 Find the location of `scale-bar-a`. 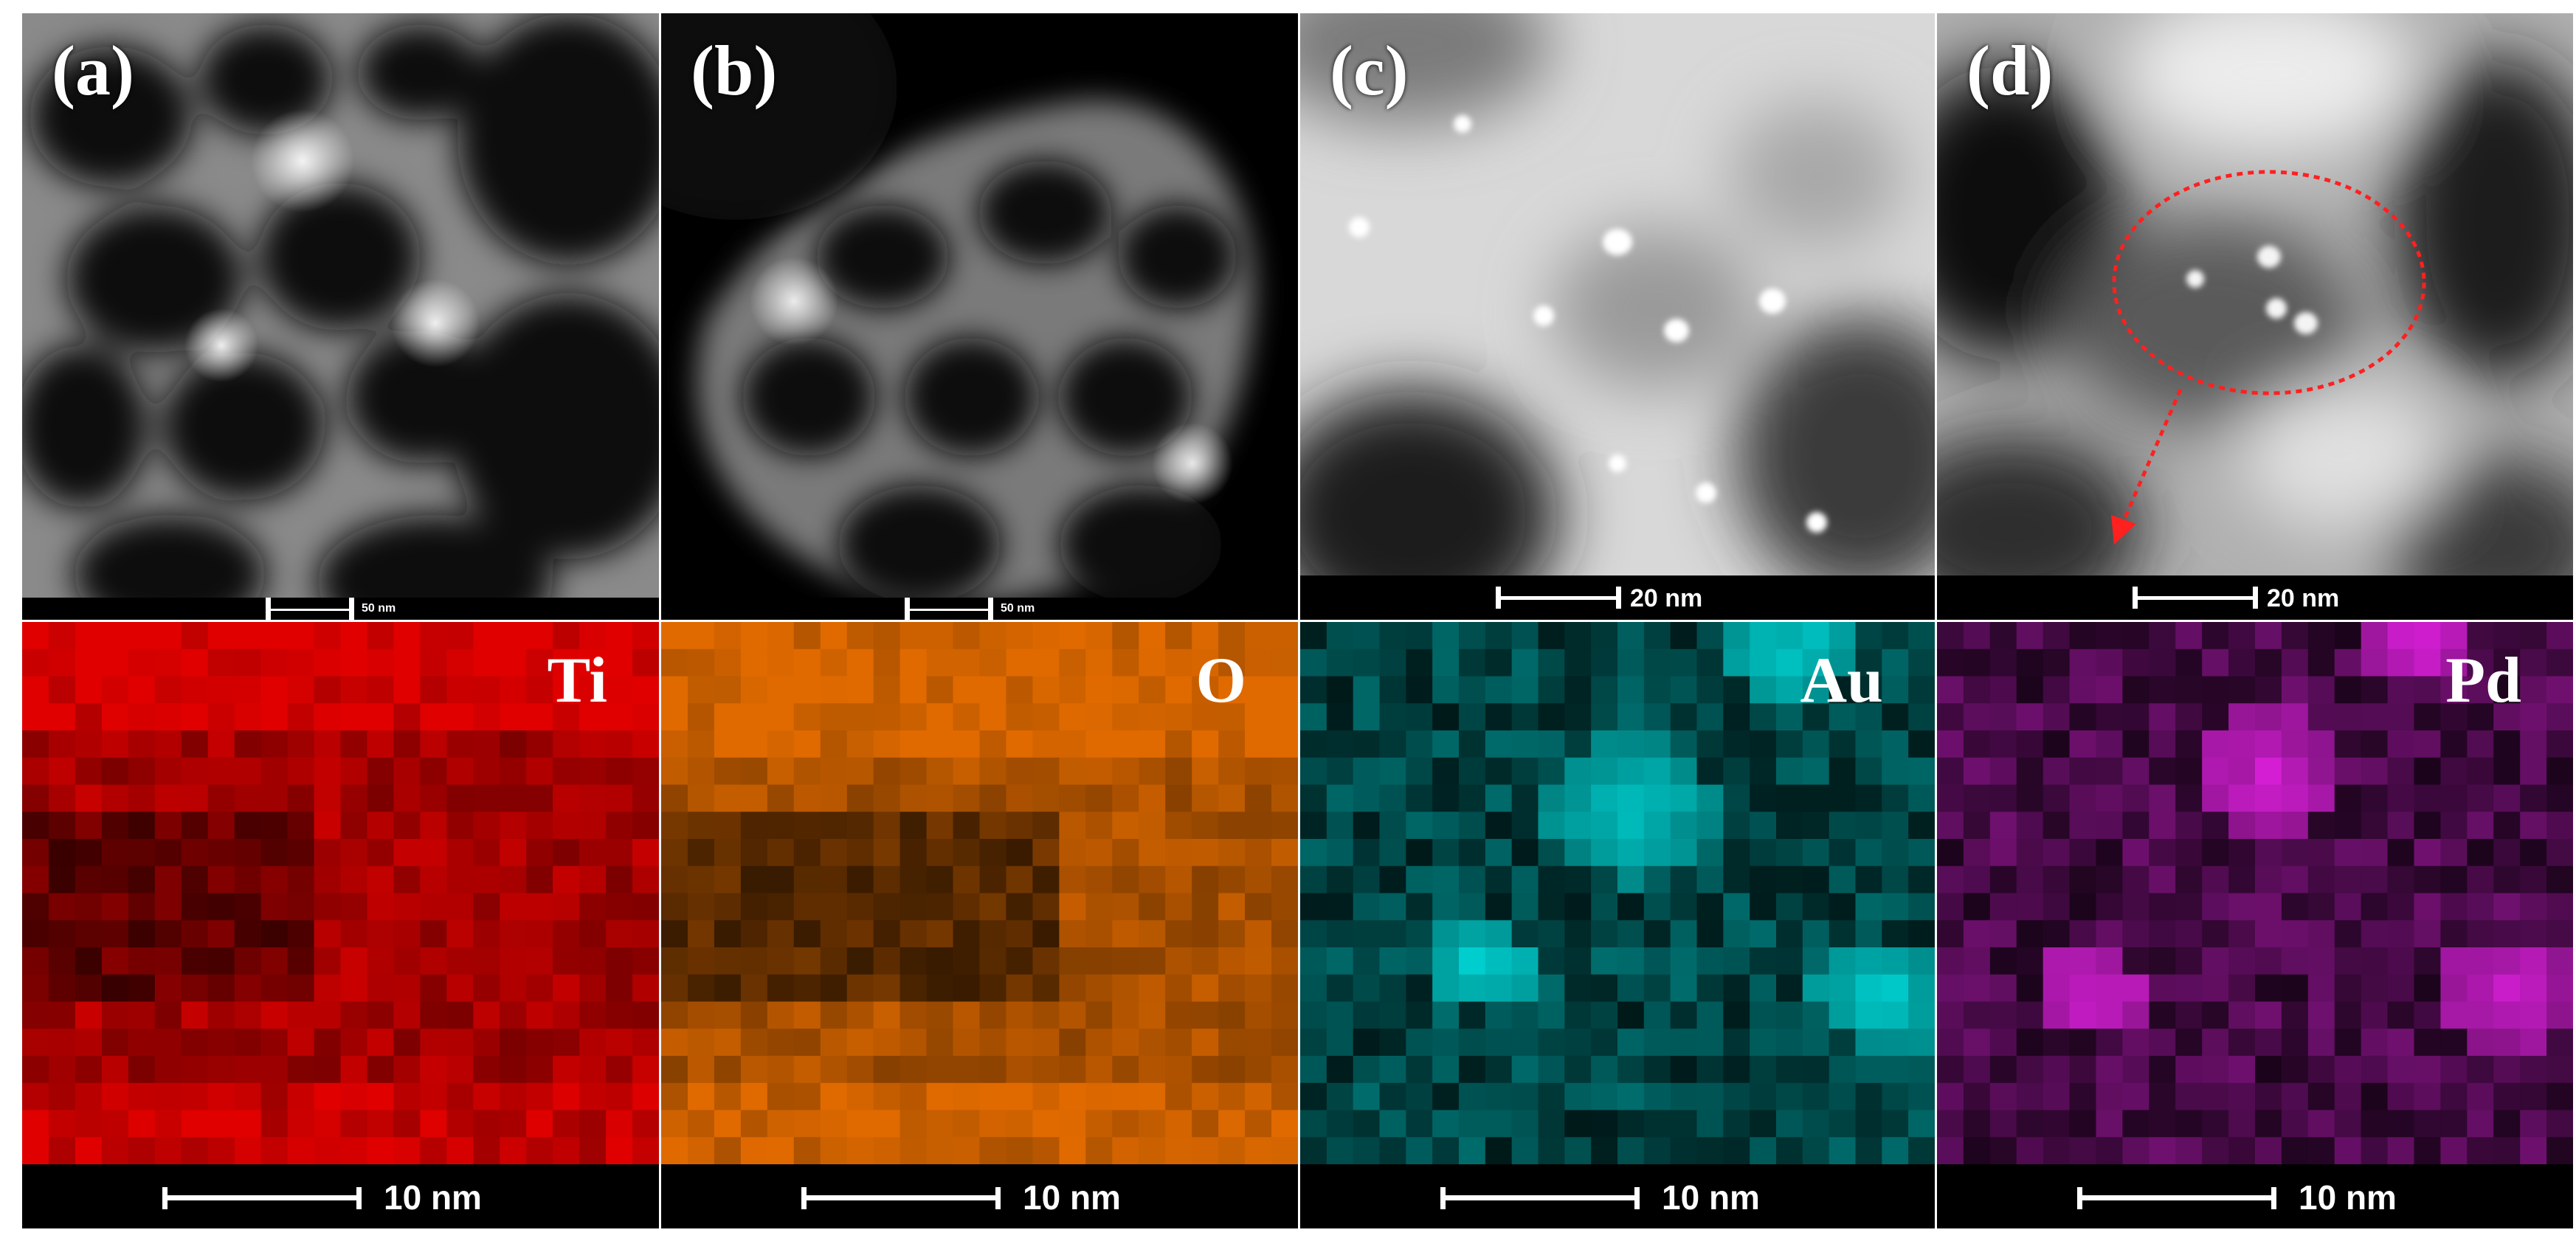

scale-bar-a is located at coordinates (310, 609).